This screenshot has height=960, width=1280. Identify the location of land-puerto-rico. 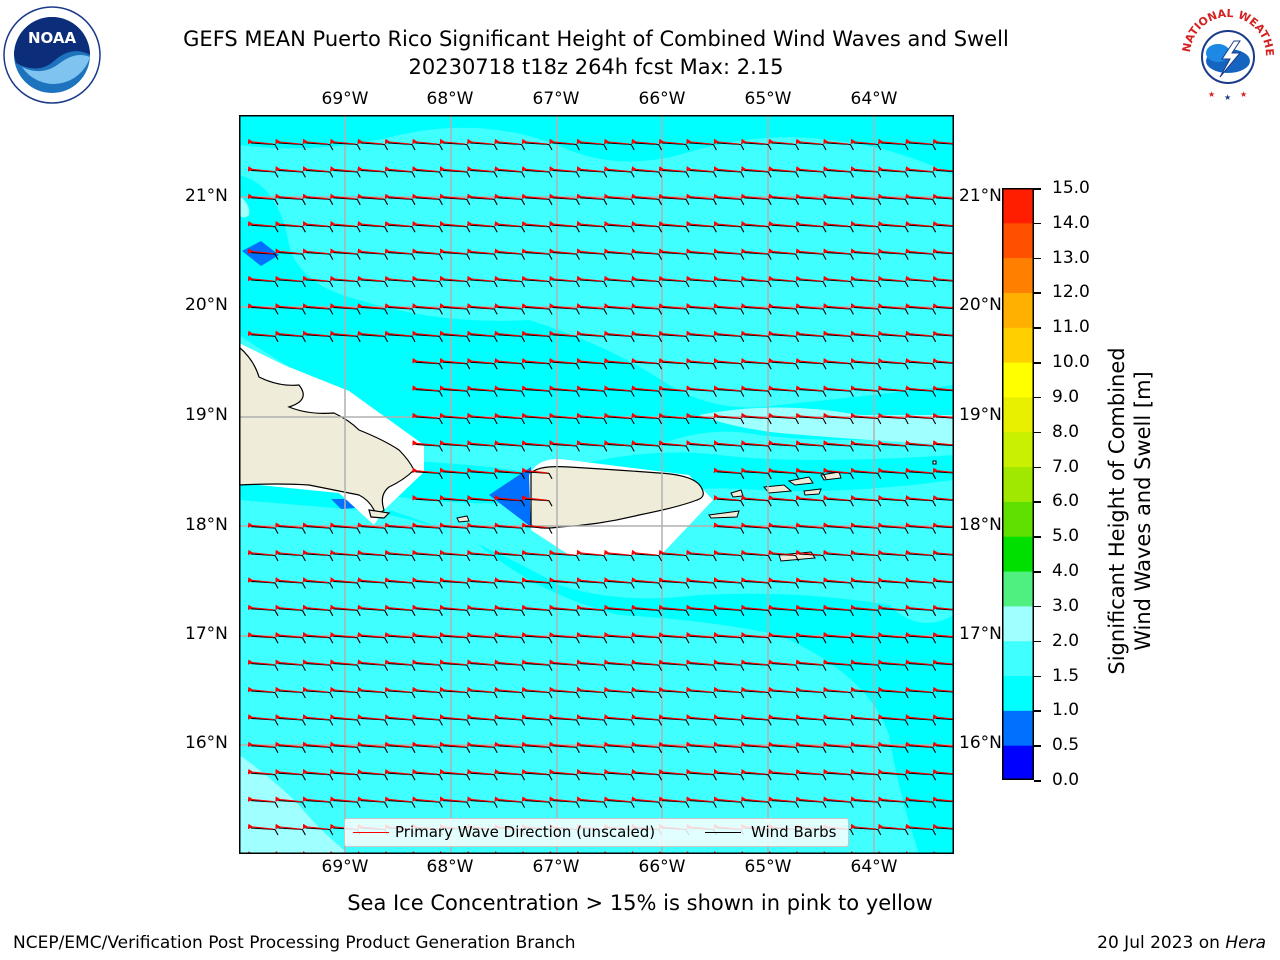
(617, 497).